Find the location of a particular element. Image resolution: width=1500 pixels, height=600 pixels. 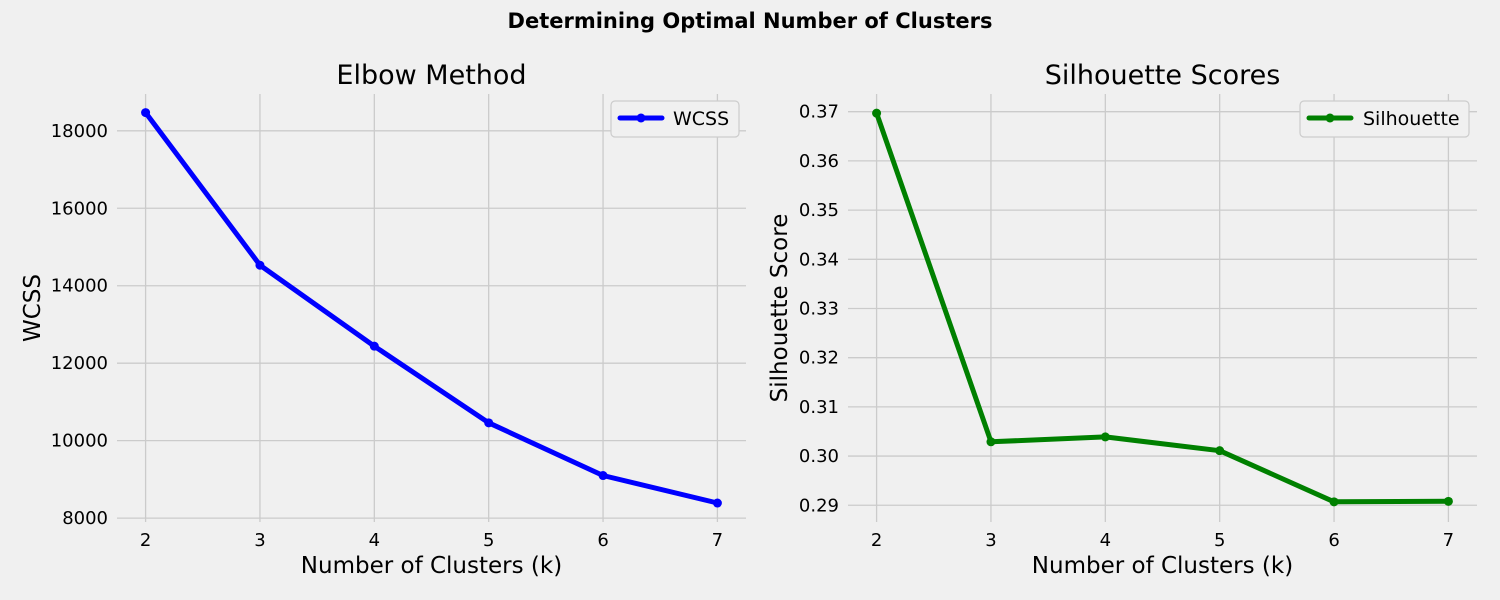

elbow-x-tick-labels: 2 3 4 5 6 7 is located at coordinates (431, 540).